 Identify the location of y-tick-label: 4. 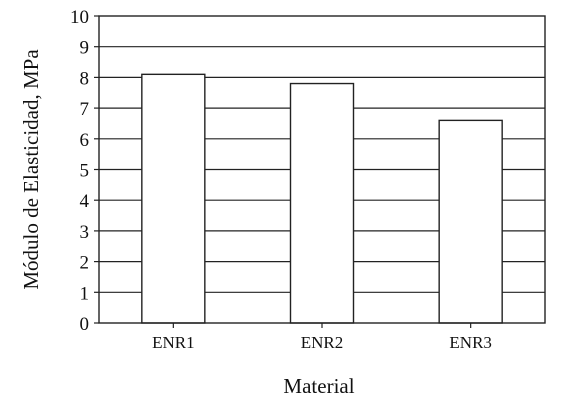
(85, 201).